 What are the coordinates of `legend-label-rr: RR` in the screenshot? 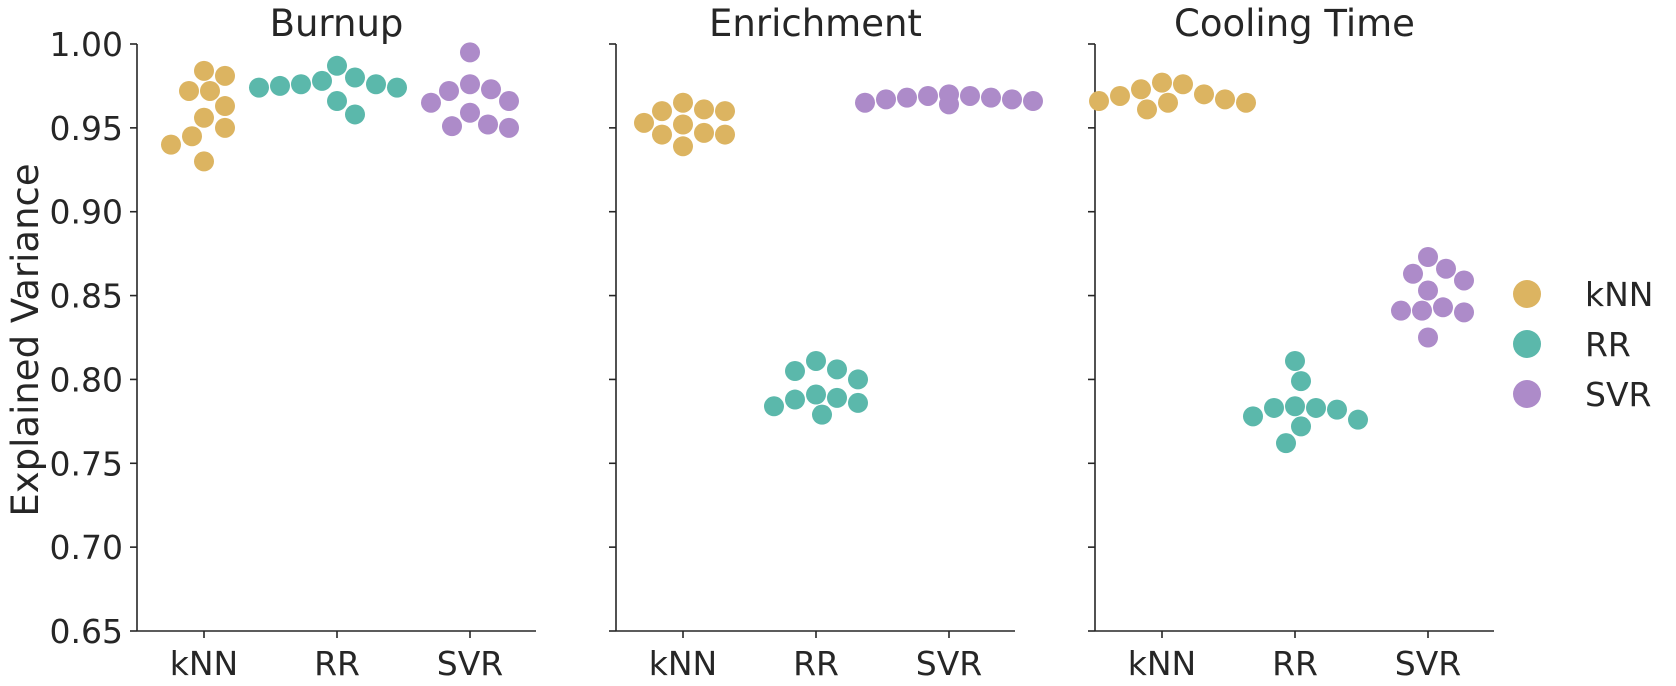 It's located at (1608, 344).